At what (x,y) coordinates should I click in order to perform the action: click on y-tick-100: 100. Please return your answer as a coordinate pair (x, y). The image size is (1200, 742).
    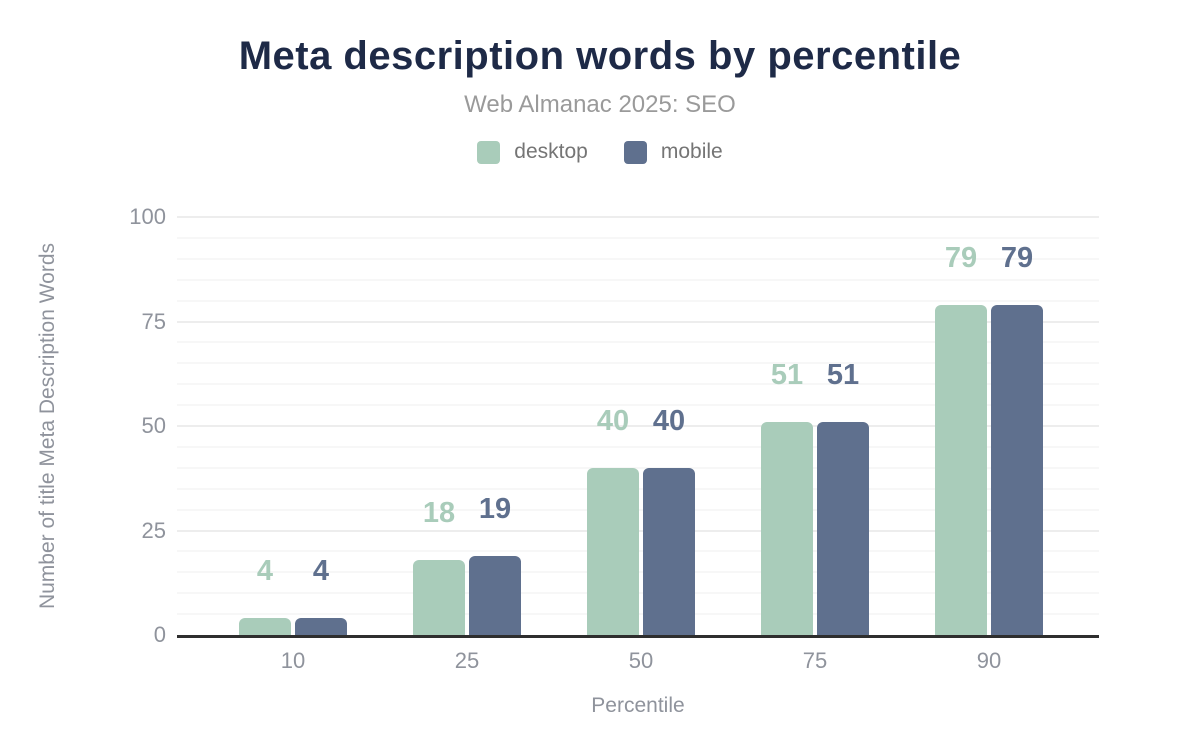
    Looking at the image, I should click on (147, 216).